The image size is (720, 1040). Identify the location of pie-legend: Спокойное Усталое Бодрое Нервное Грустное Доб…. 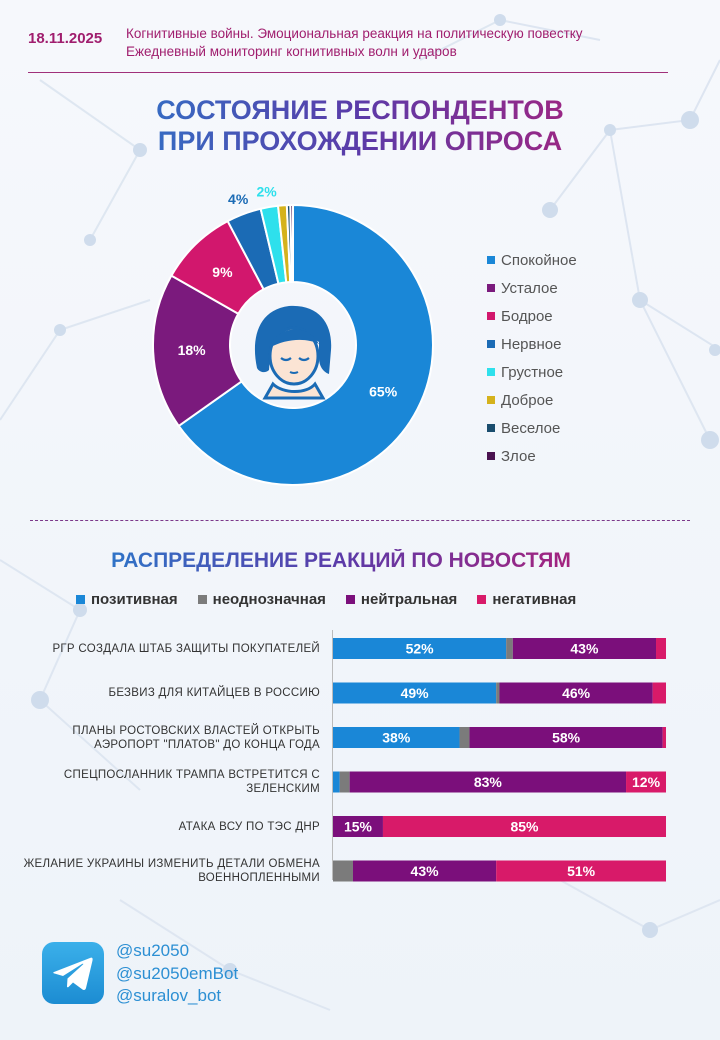
(532, 358).